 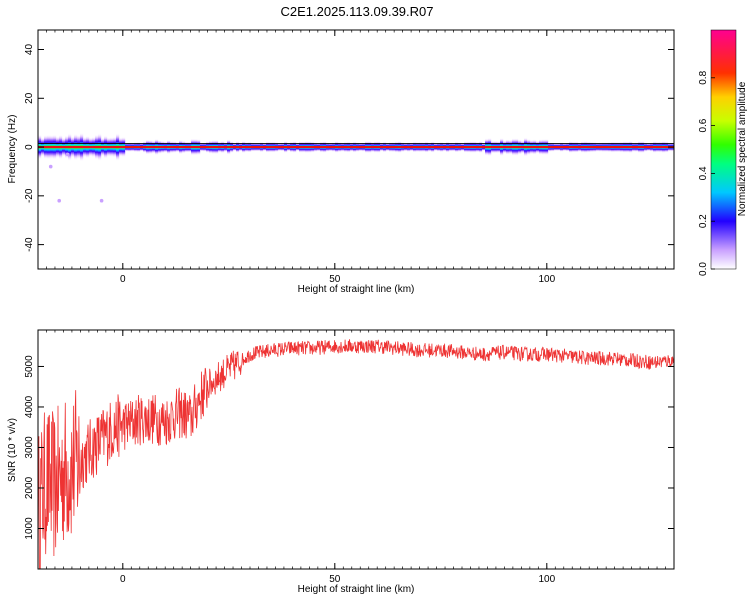 I want to click on colorbar-tick-label: 0.0, so click(x=703, y=269).